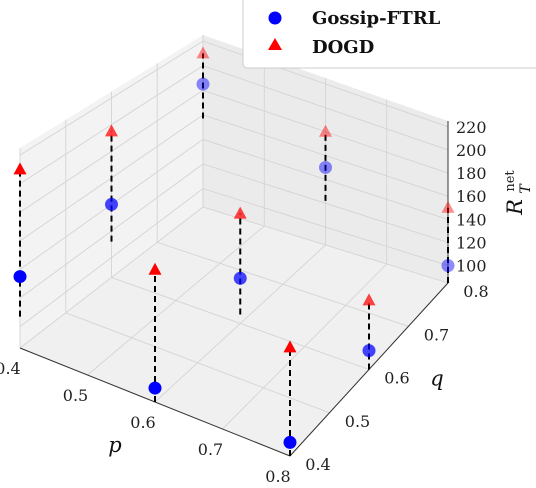  I want to click on q-tick-label: 0.7, so click(436, 334).